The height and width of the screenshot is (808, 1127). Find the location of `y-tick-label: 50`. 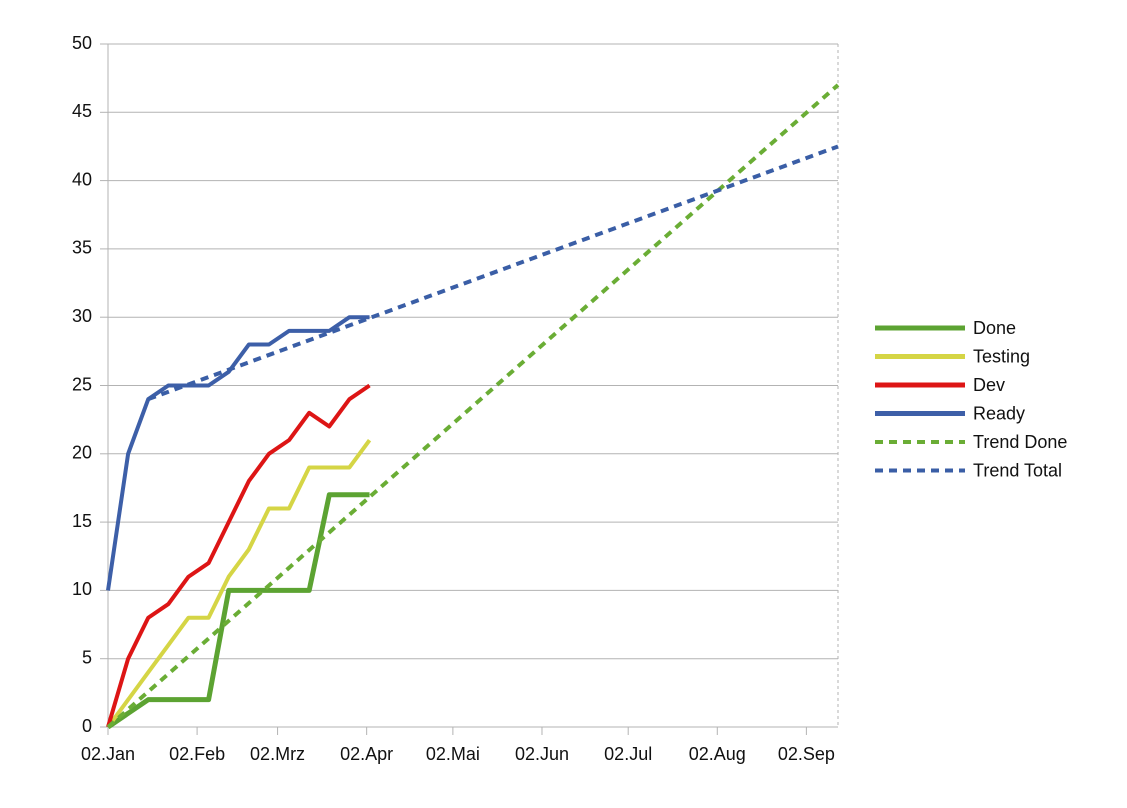

y-tick-label: 50 is located at coordinates (82, 43).